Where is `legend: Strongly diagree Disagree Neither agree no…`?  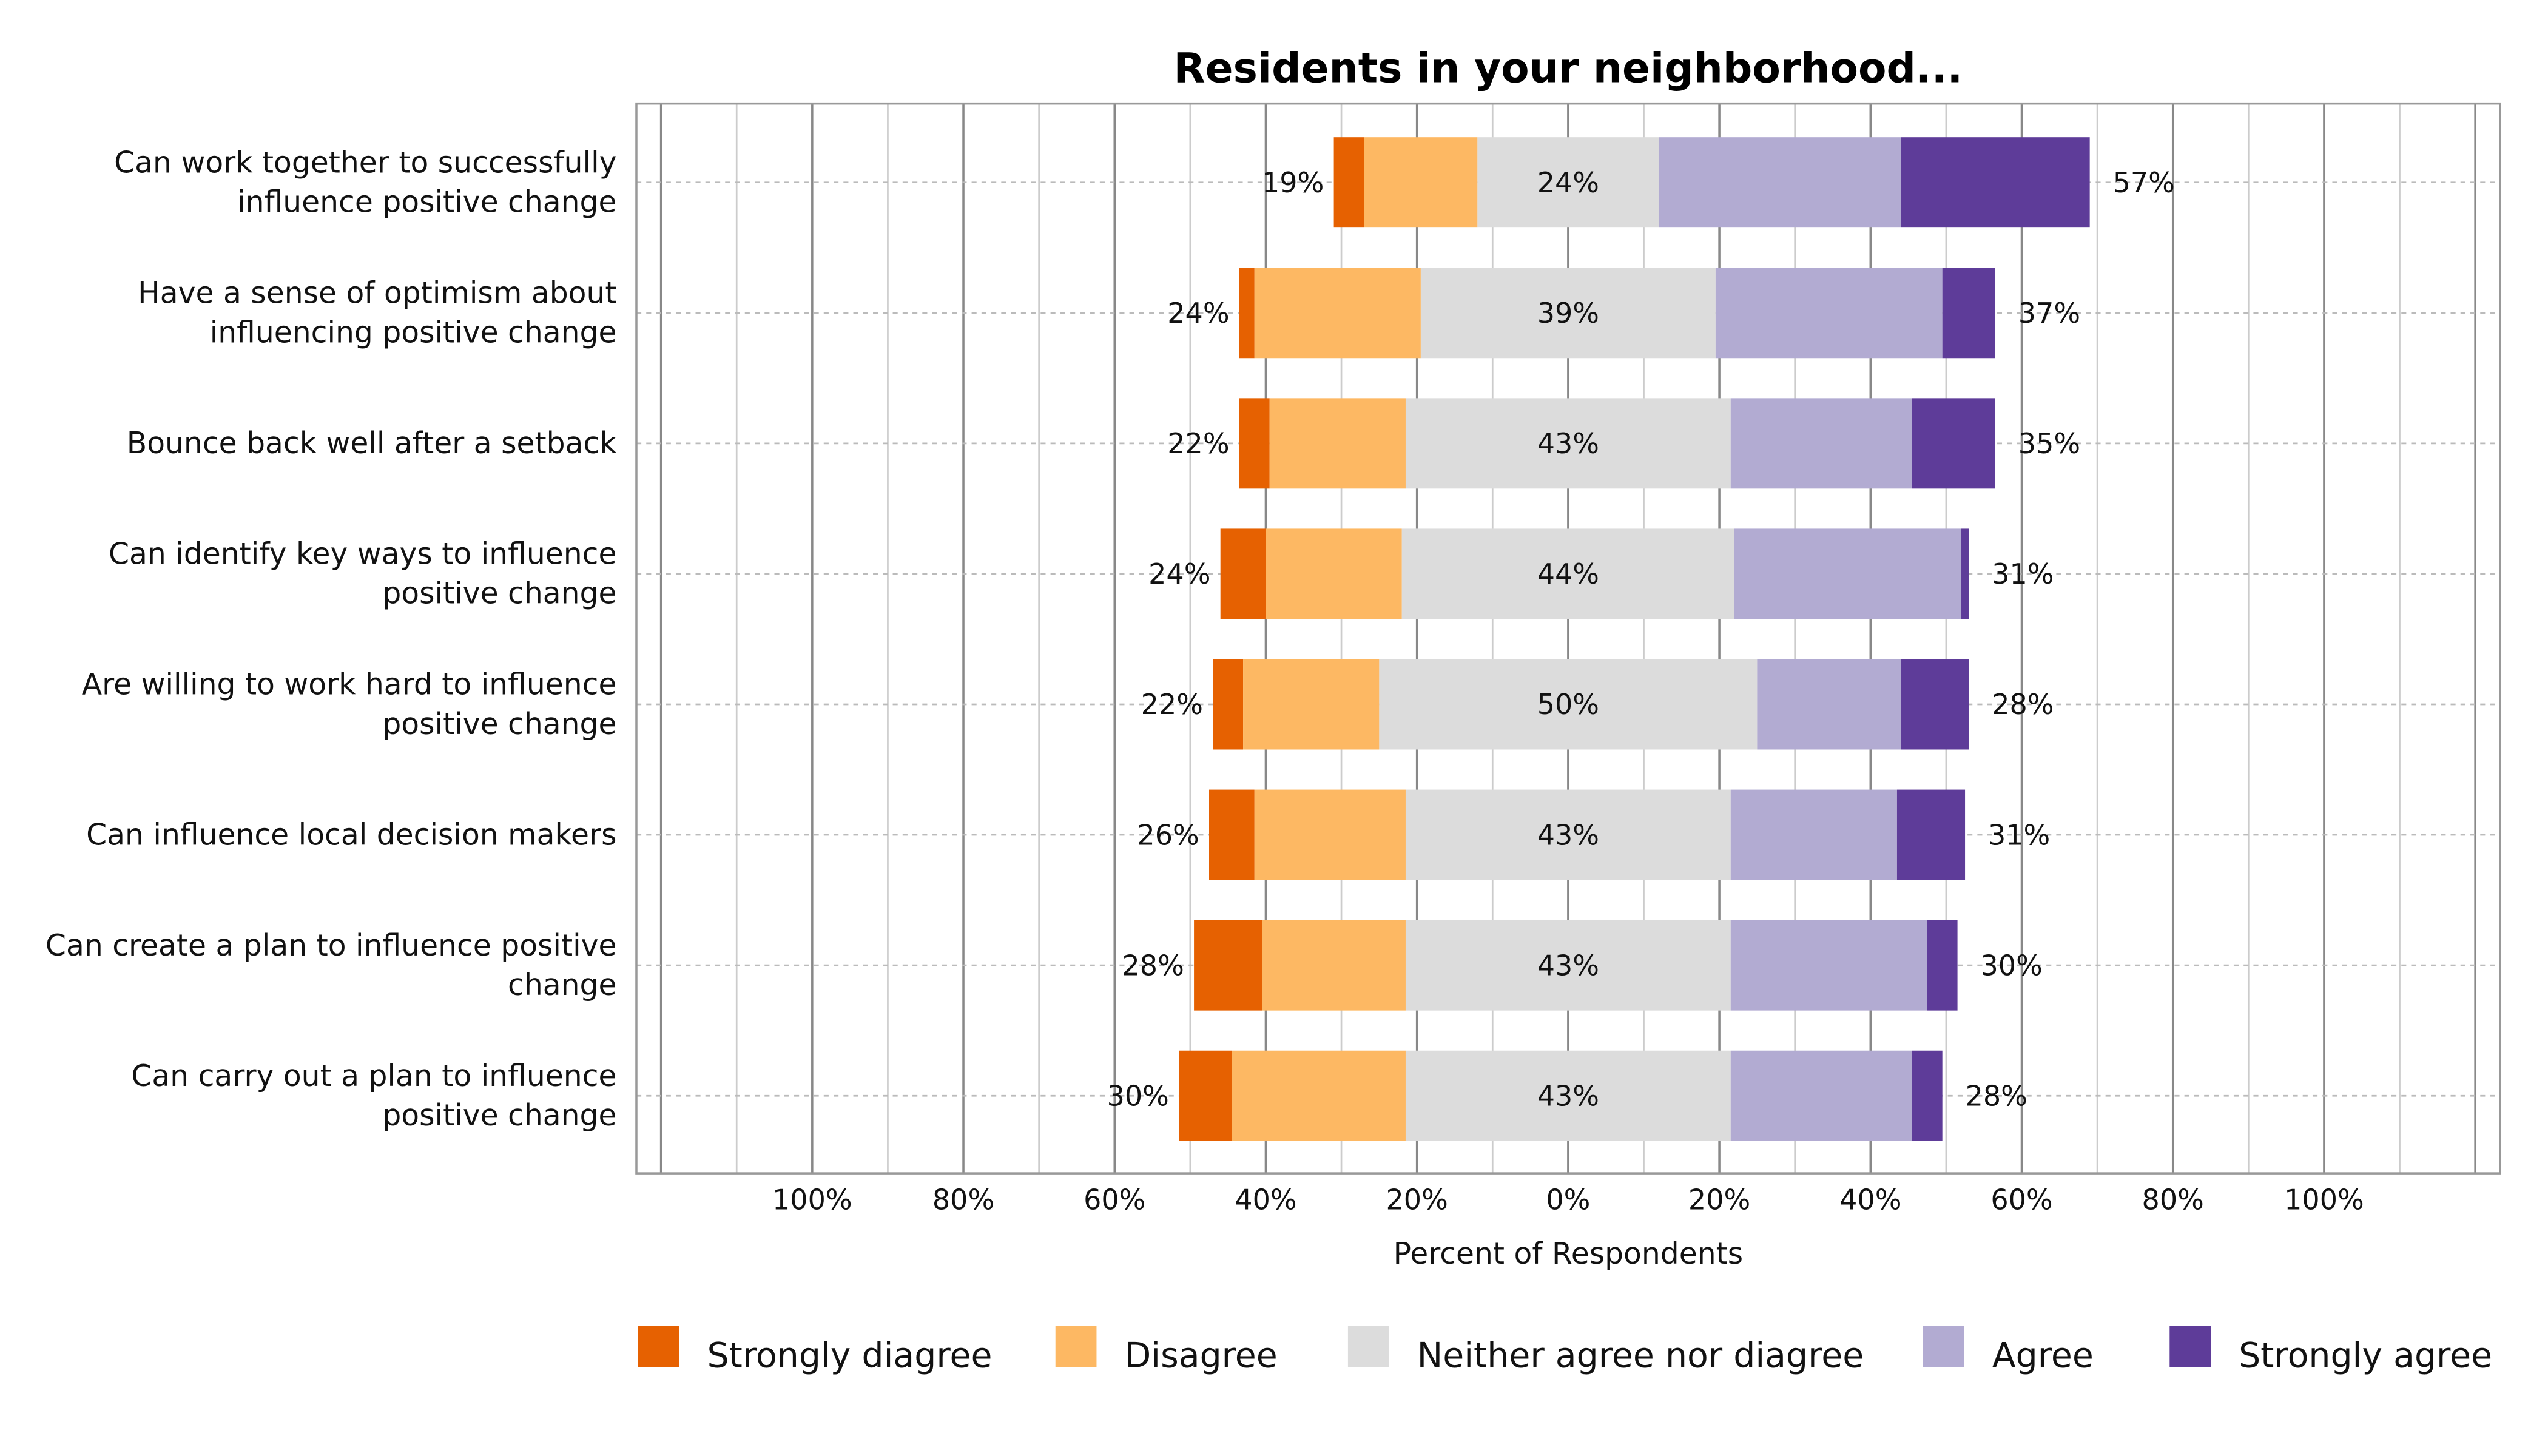
legend: Strongly diagree Disagree Neither agree no… is located at coordinates (1565, 1351).